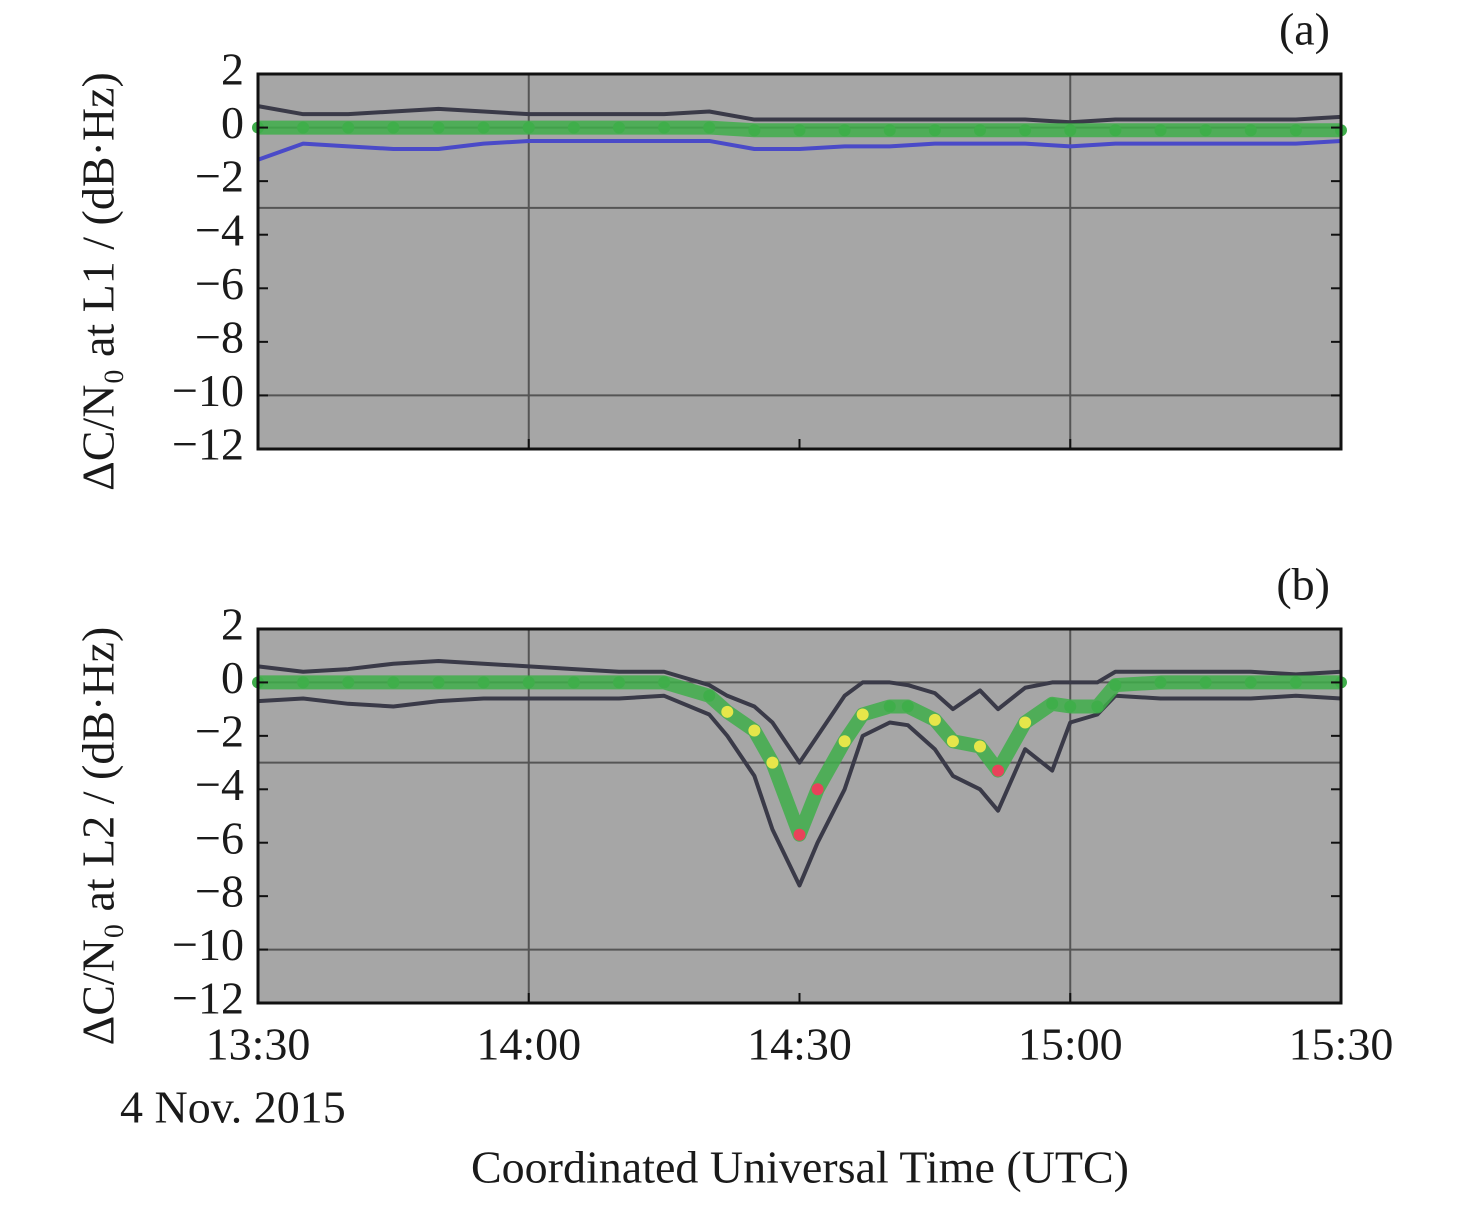 The width and height of the screenshot is (1476, 1208). What do you see at coordinates (800, 1167) in the screenshot?
I see `x-axis-label: Coordinated Universal Time (UTC)` at bounding box center [800, 1167].